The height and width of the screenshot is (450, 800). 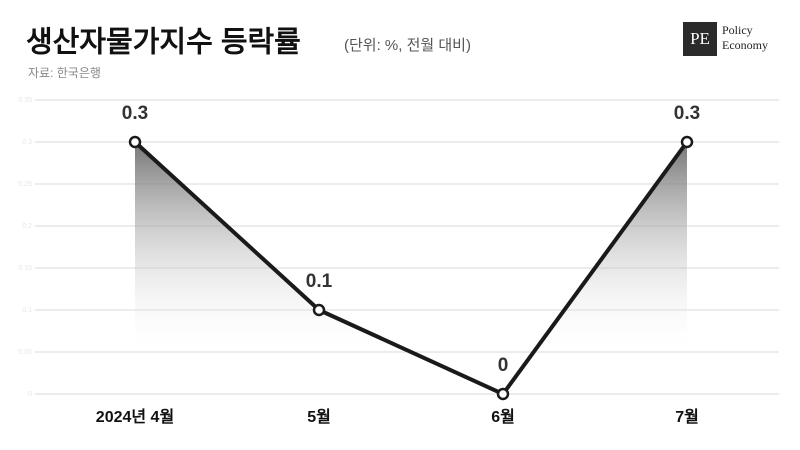 What do you see at coordinates (25, 184) in the screenshot?
I see `y-tick-label: 0.25` at bounding box center [25, 184].